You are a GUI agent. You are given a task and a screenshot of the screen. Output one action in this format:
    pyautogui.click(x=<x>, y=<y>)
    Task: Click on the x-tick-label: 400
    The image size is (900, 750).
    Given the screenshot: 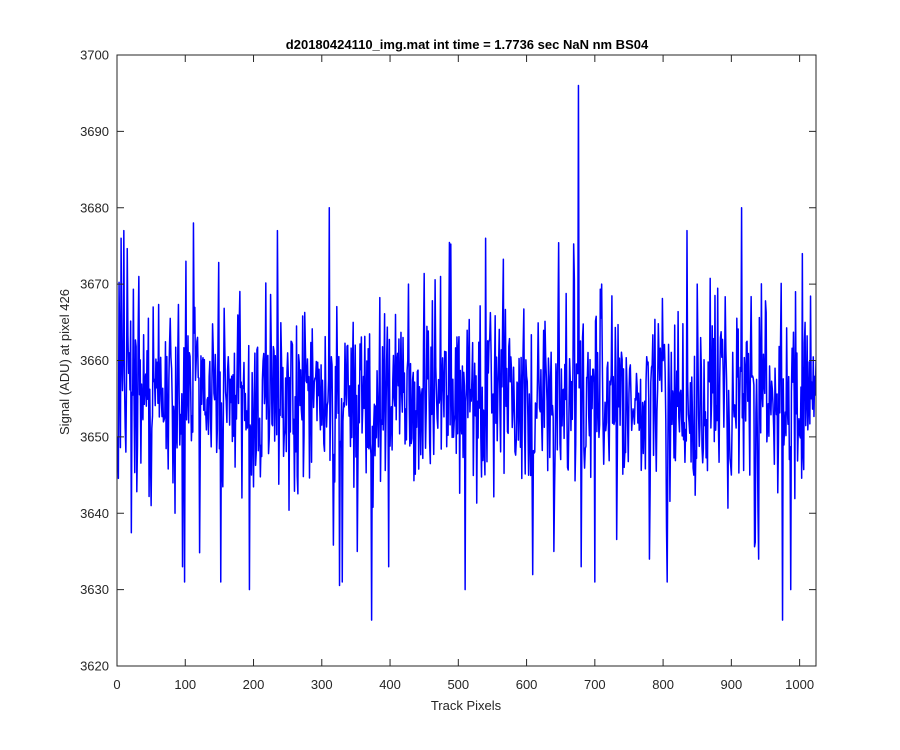 What is the action you would take?
    pyautogui.click(x=390, y=684)
    